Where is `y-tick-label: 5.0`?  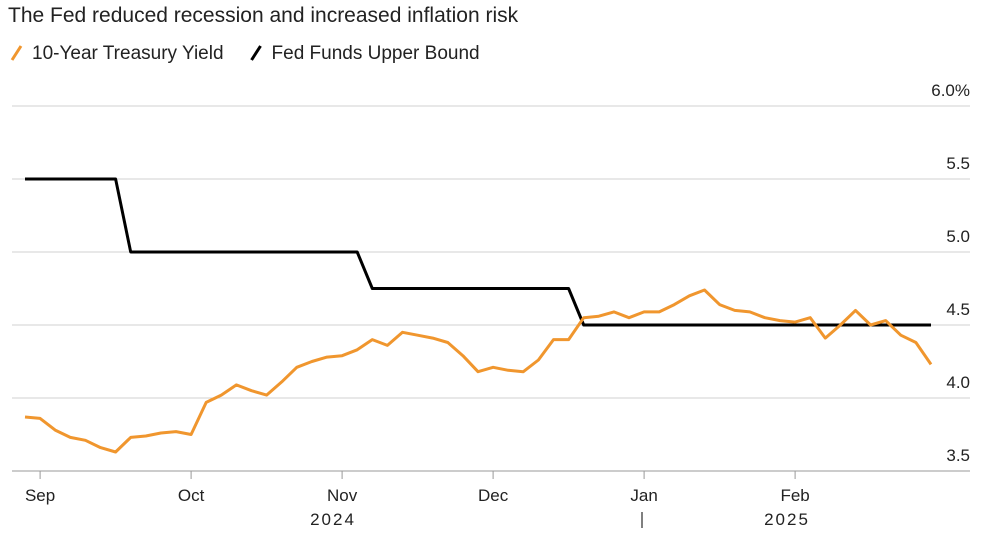
y-tick-label: 5.0 is located at coordinates (958, 236).